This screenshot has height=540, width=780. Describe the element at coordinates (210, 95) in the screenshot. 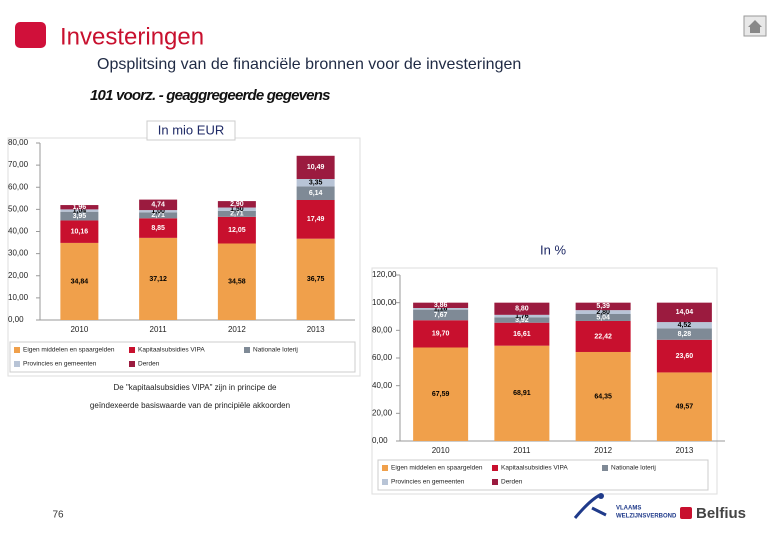

I see `dataset-label: 101 voorz. - geaggregeerde gegevens` at that location.